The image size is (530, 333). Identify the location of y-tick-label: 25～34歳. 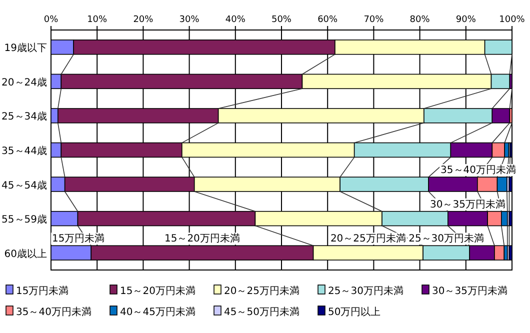
(24, 116).